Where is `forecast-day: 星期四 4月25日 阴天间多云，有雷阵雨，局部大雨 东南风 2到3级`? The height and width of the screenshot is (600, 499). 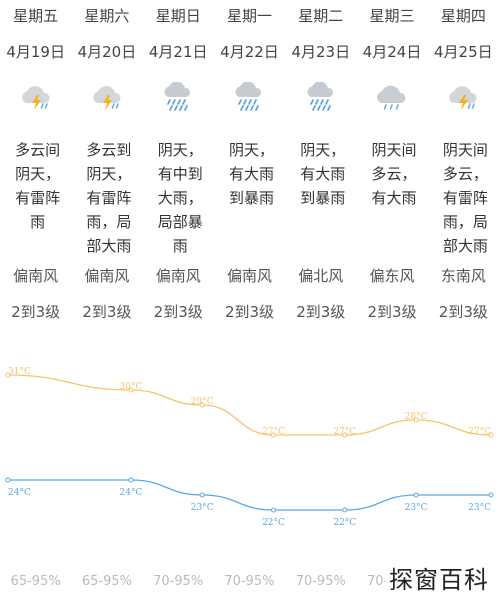 forecast-day: 星期四 4月25日 阴天间多云，有雷阵雨，局部大雨 东南风 2到3级 is located at coordinates (463, 170).